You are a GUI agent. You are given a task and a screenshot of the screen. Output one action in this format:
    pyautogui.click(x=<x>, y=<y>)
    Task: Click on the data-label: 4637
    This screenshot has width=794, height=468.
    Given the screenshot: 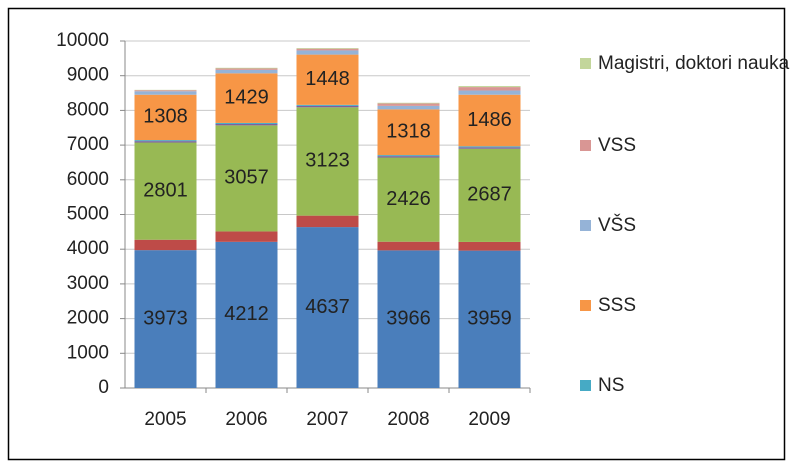 What is the action you would take?
    pyautogui.click(x=327, y=307)
    